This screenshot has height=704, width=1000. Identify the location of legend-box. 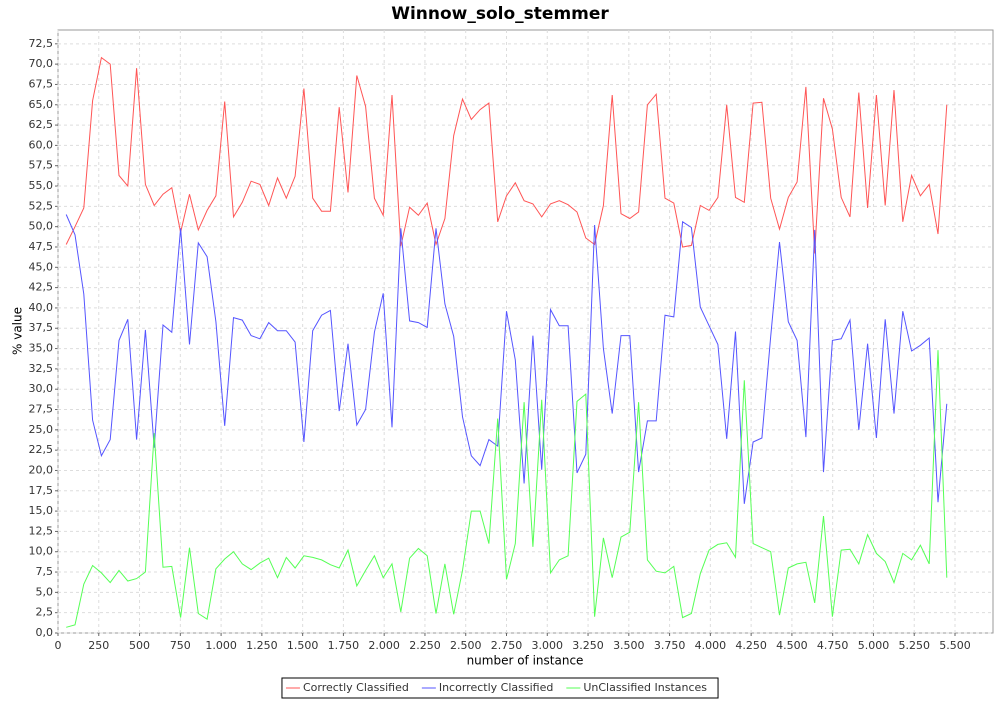
(500, 688).